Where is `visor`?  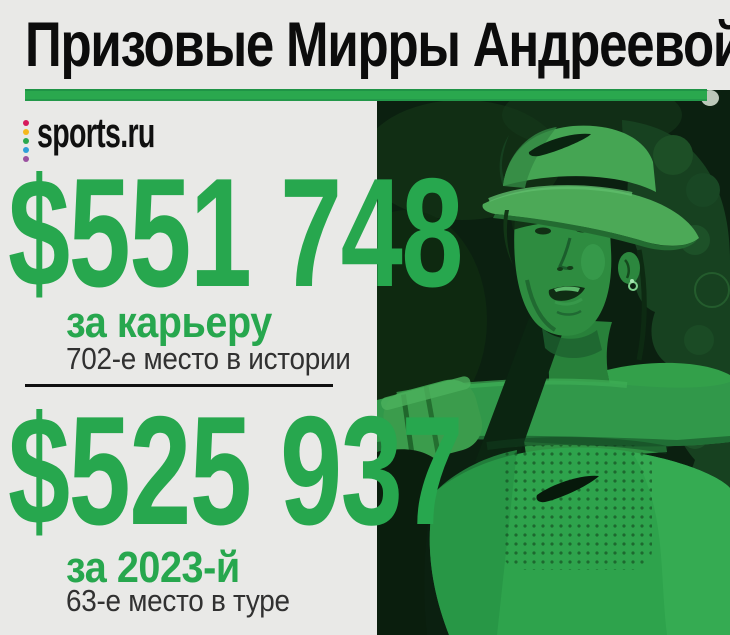 visor is located at coordinates (590, 195).